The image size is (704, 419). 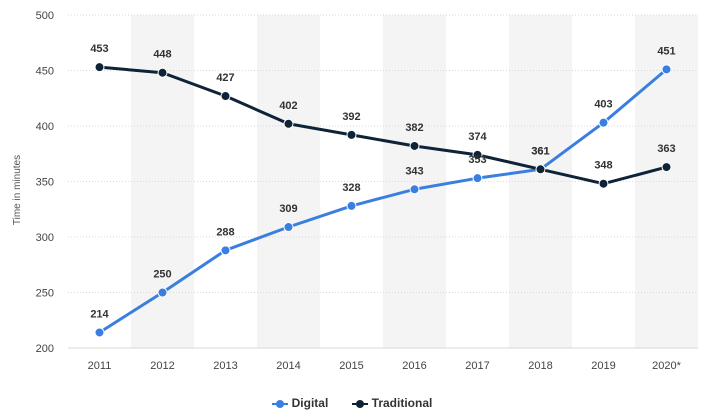 I want to click on x-tick-label: 2020*, so click(x=666, y=366).